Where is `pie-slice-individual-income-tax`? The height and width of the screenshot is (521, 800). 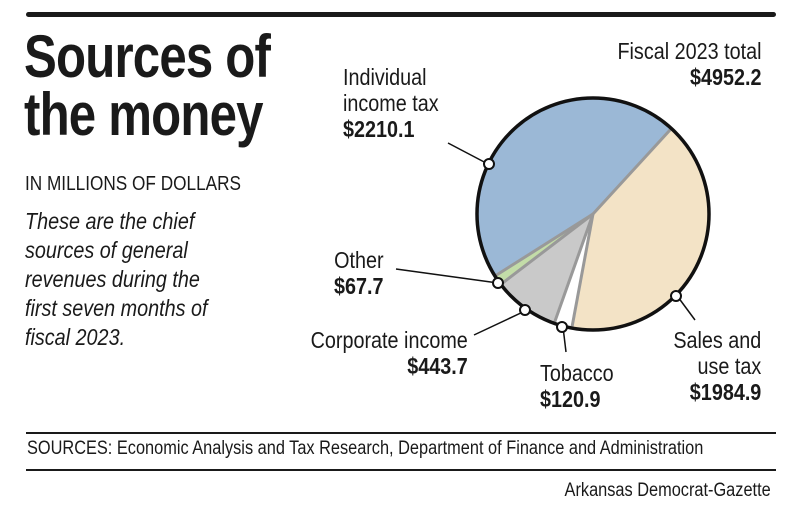 pie-slice-individual-income-tax is located at coordinates (574, 187).